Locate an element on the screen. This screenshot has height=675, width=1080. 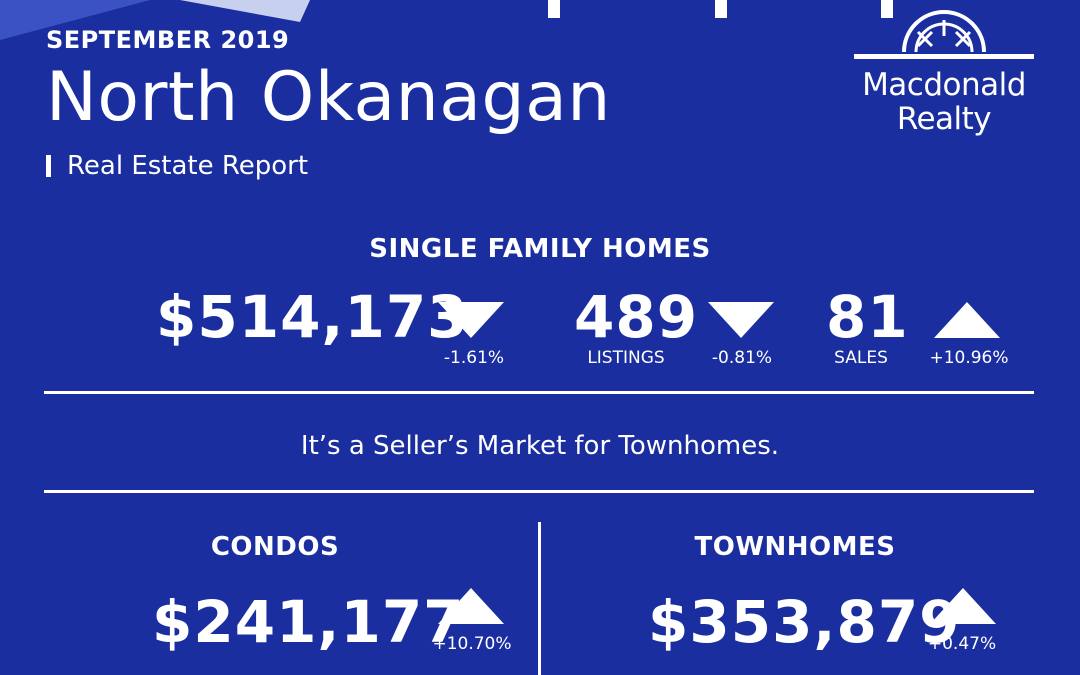
sunrise-arch-icon is located at coordinates (944, 34).